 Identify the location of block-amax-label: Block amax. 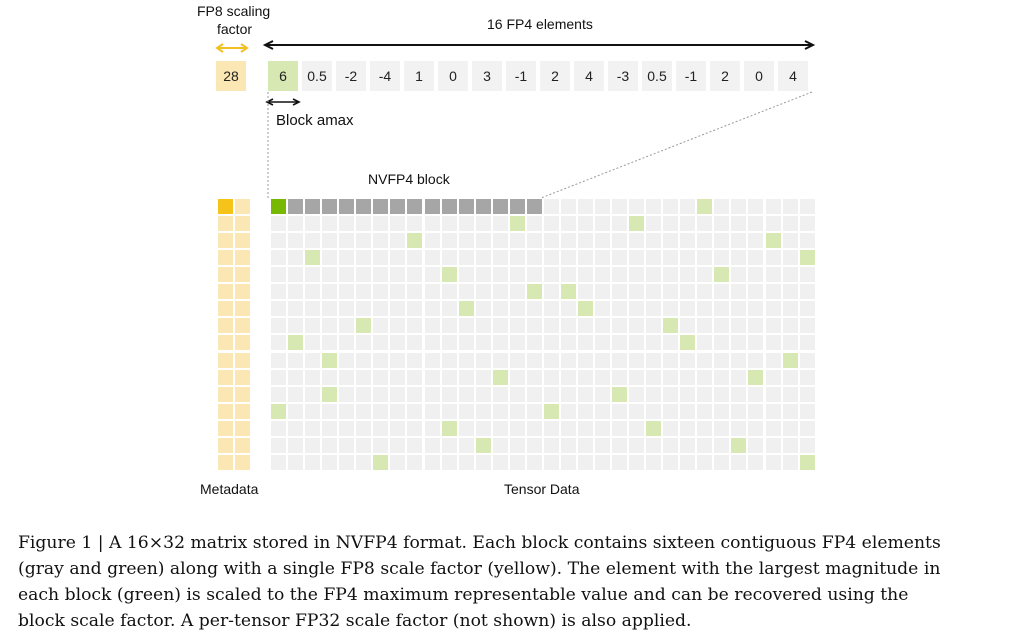
(315, 120).